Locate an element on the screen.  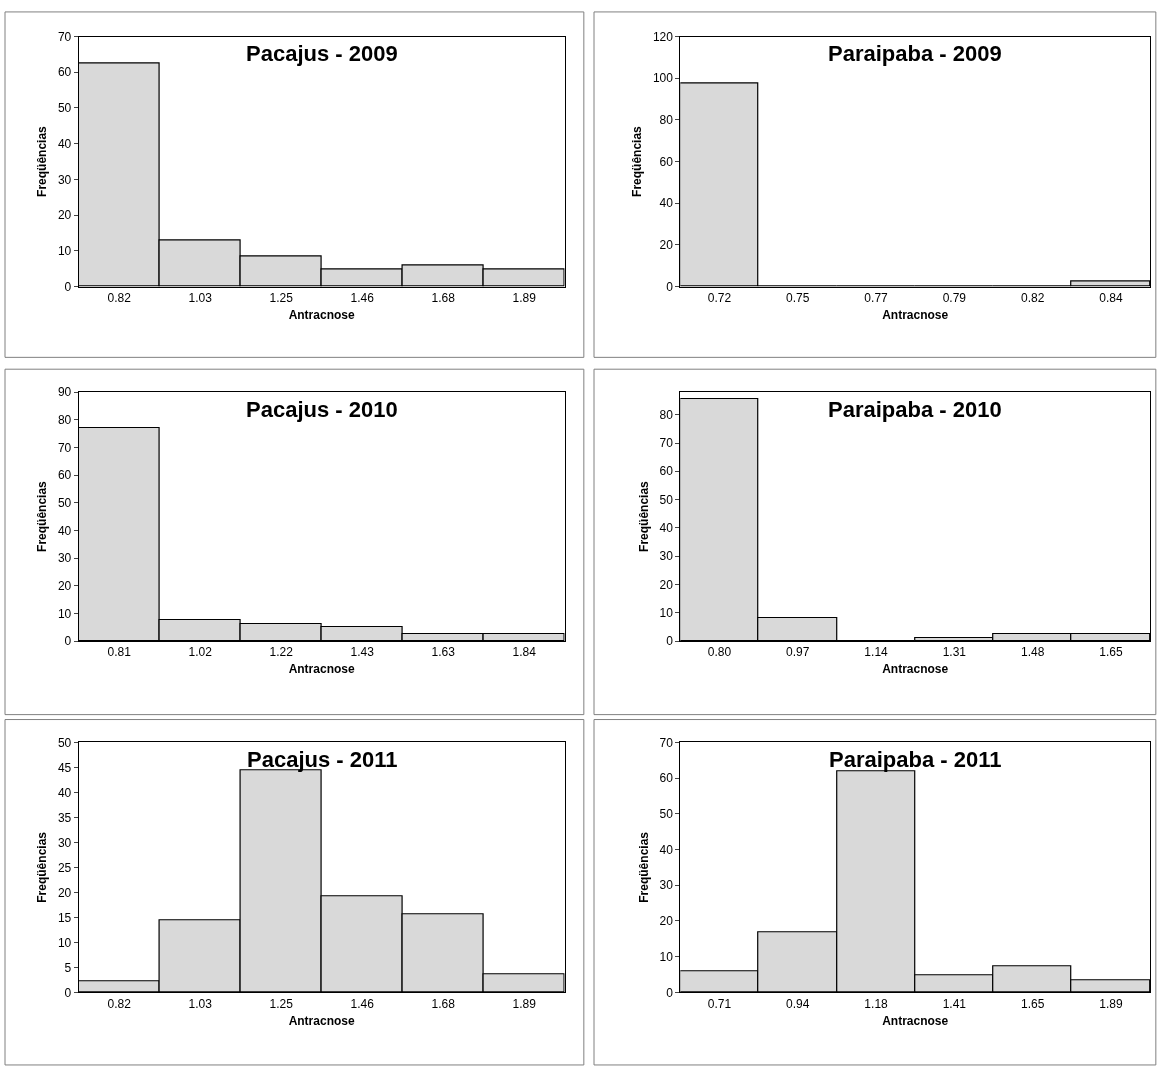
chart-title: Pacajus - 2011 is located at coordinates (322, 759).